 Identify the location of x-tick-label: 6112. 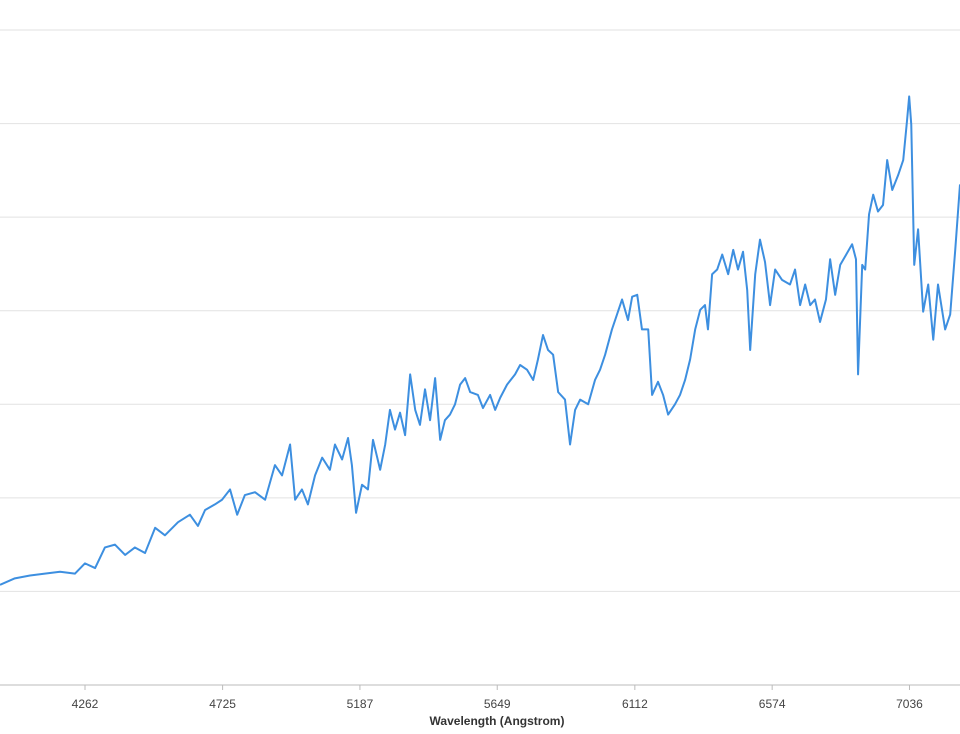
(635, 704).